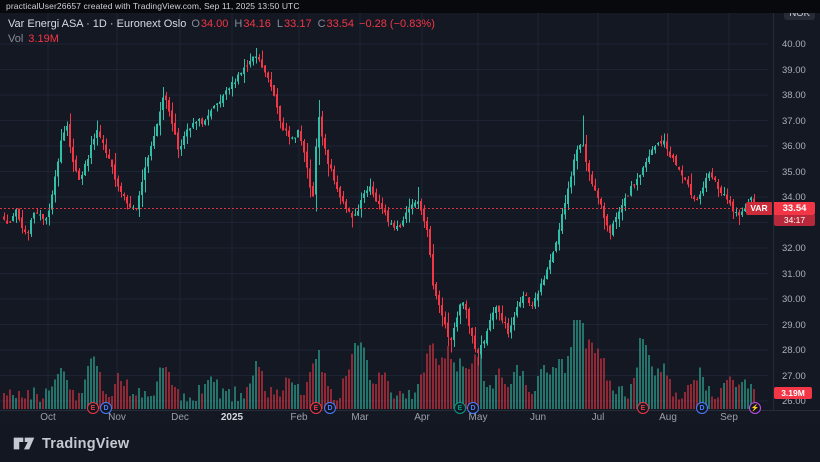 This screenshot has height=462, width=820. I want to click on price-tick: 29.00, so click(794, 325).